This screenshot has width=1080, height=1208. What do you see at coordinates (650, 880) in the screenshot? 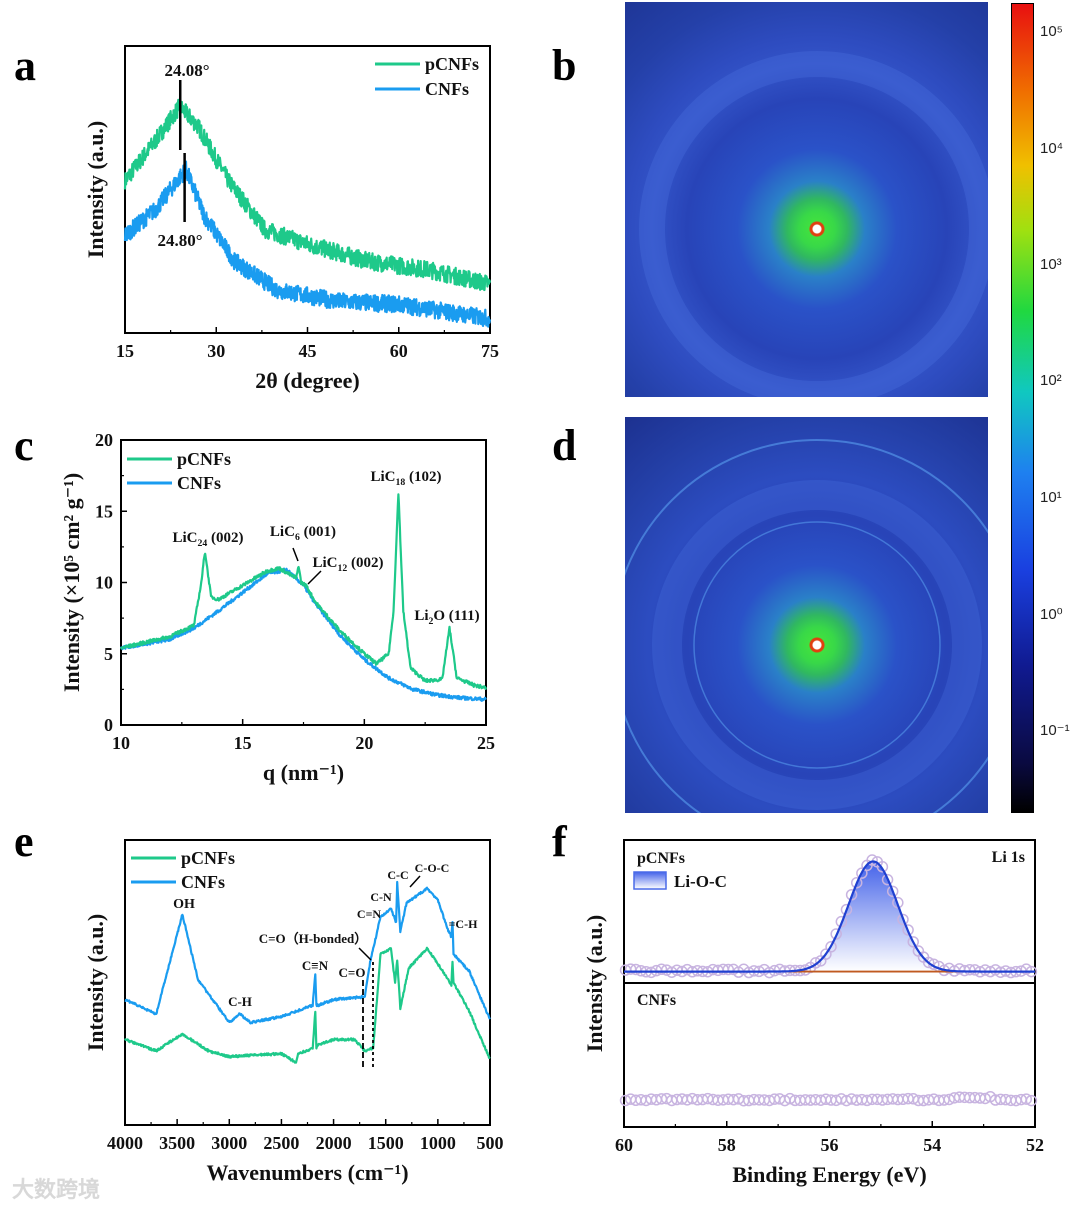
I see `legend-swatch-Li-O-C` at bounding box center [650, 880].